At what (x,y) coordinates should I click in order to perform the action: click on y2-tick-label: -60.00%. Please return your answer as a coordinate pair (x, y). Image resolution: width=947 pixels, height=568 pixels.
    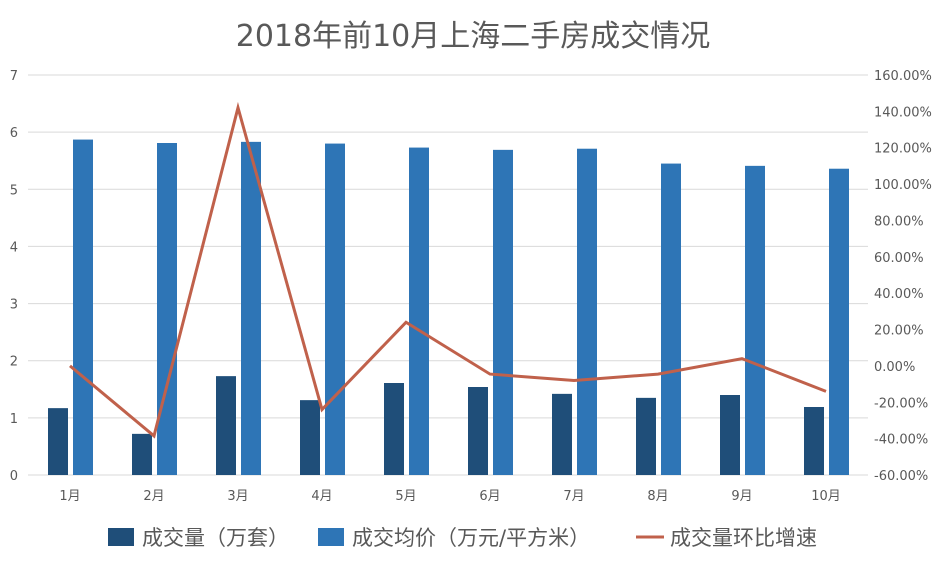
    Looking at the image, I should click on (901, 476).